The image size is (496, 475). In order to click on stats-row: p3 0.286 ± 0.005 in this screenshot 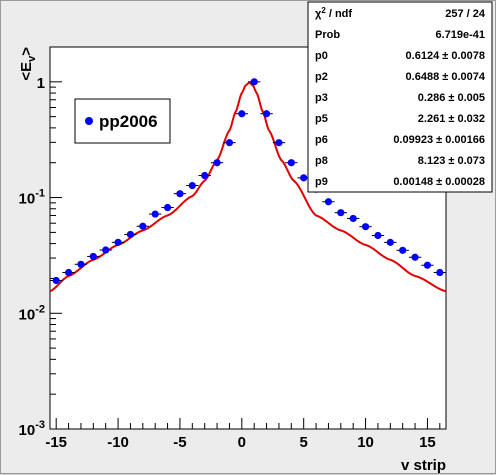, I will do `click(400, 98)`.